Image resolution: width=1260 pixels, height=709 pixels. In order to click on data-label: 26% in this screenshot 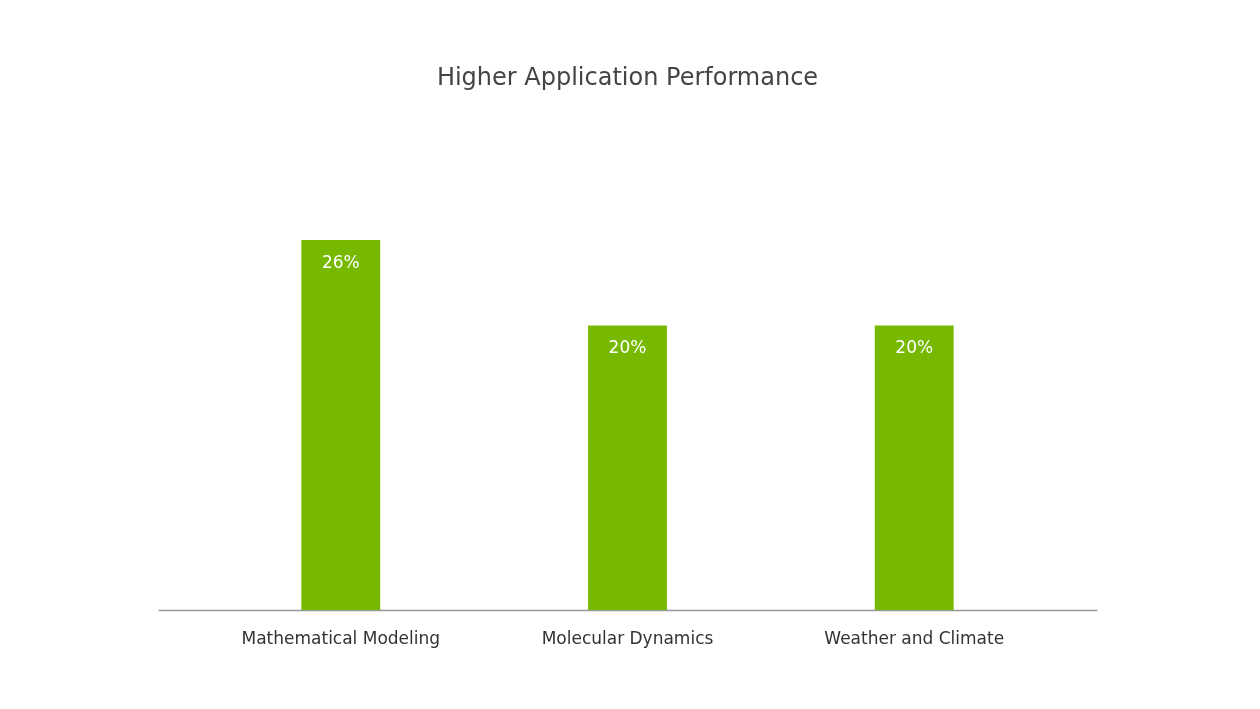, I will do `click(340, 262)`.